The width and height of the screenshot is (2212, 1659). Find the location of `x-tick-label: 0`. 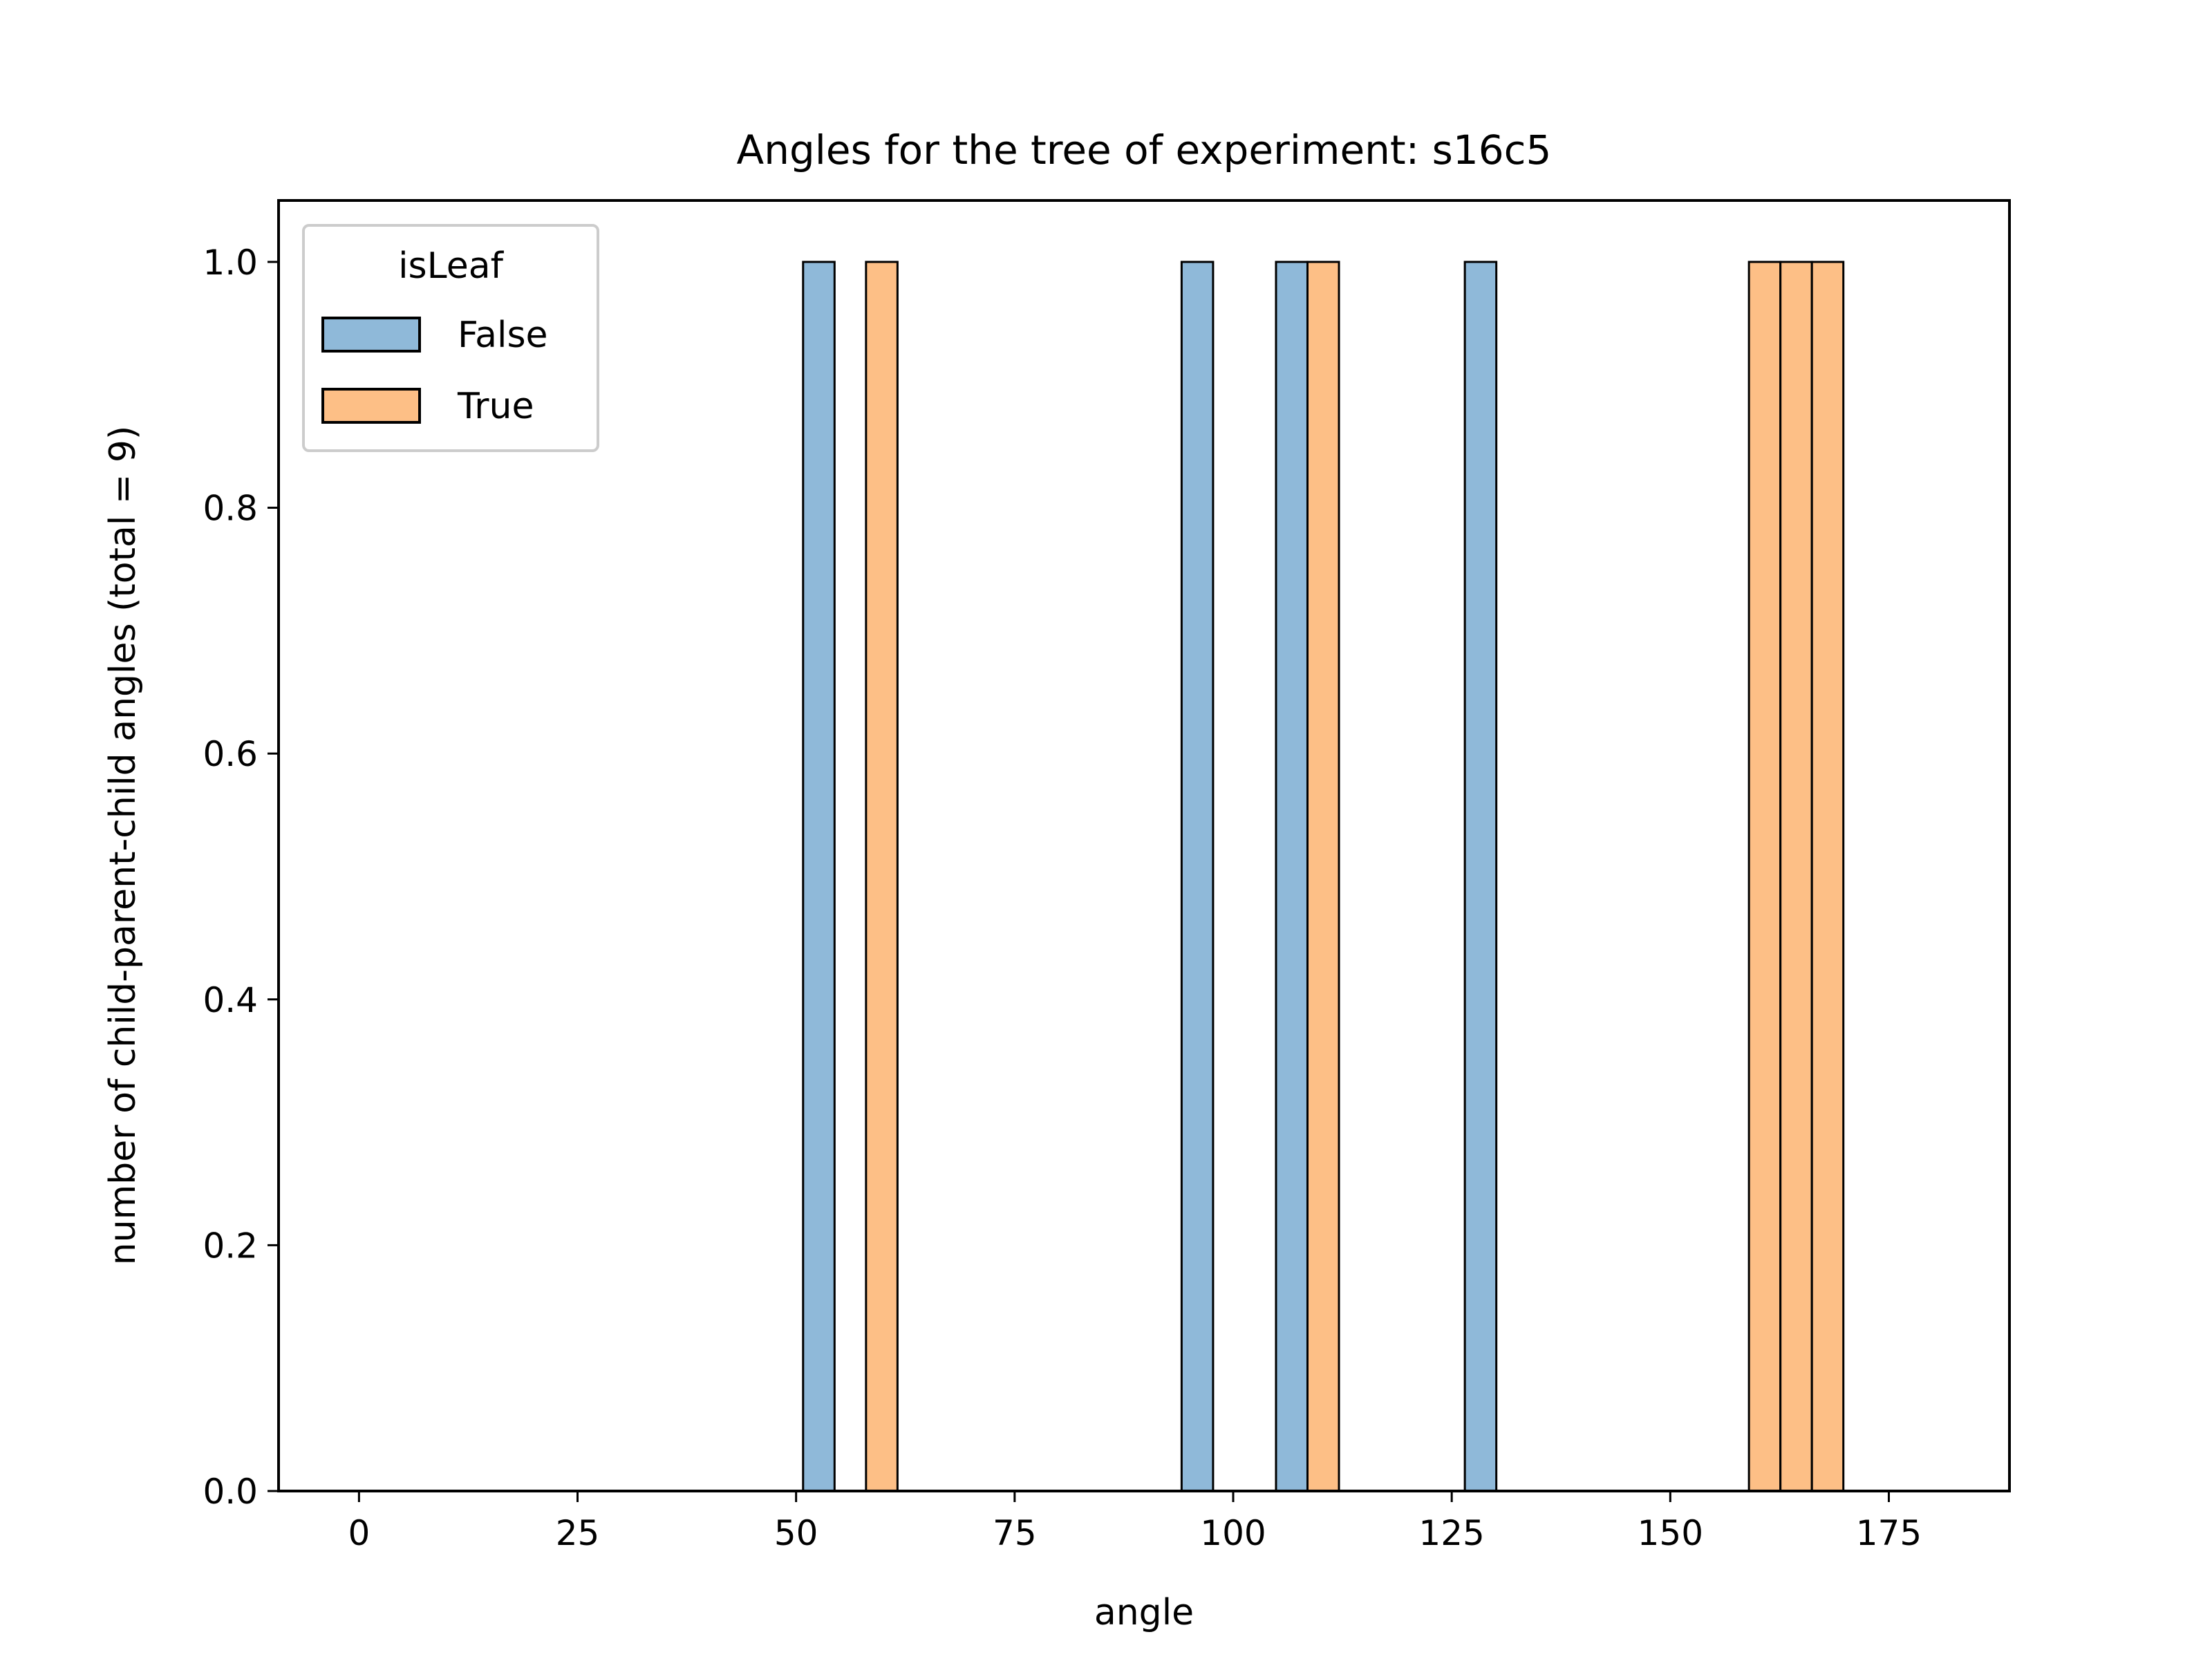

x-tick-label: 0 is located at coordinates (359, 1533).